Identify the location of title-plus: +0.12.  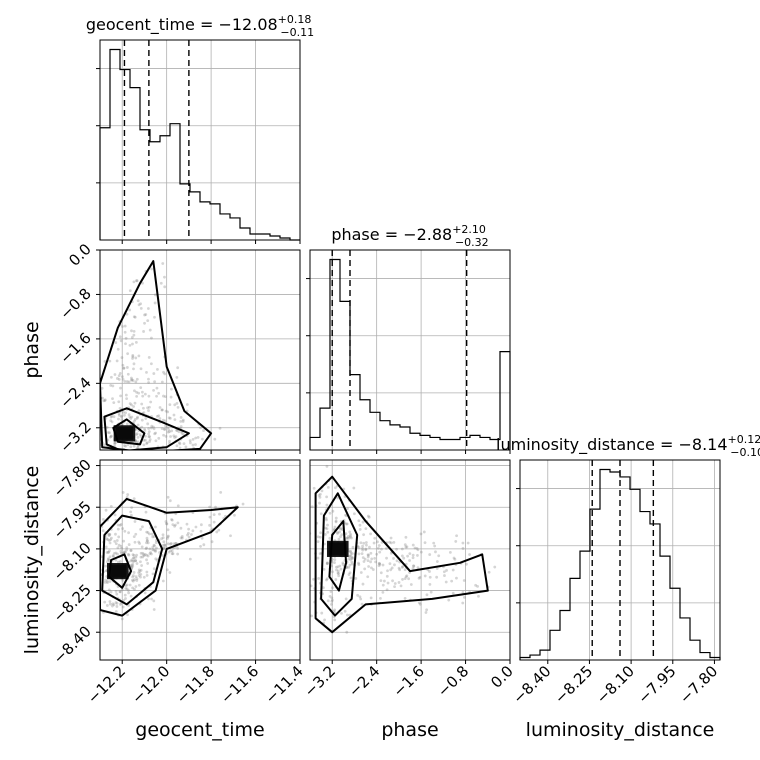
(744, 439).